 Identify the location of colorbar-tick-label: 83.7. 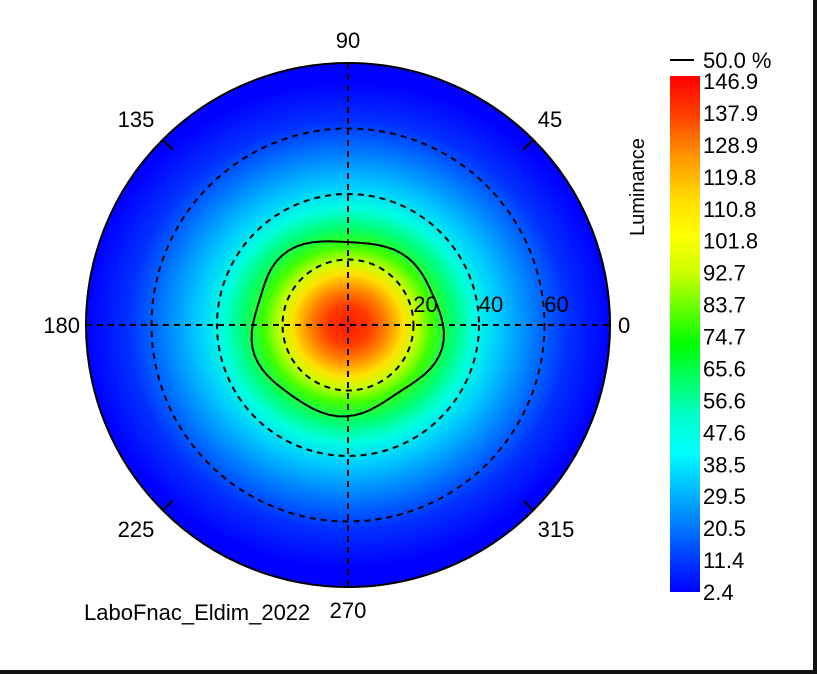
(724, 305).